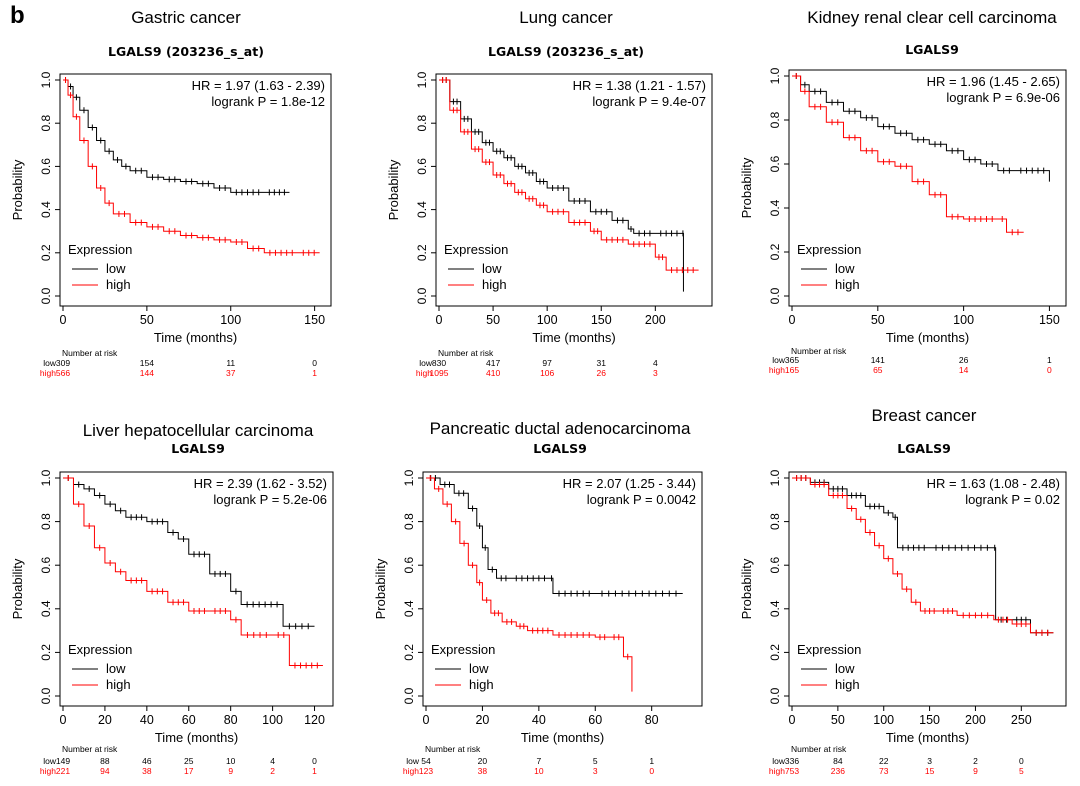 This screenshot has width=1080, height=786. What do you see at coordinates (993, 483) in the screenshot?
I see `hazard-ratio: HR = 1.63 (1.08 - 2.48)` at bounding box center [993, 483].